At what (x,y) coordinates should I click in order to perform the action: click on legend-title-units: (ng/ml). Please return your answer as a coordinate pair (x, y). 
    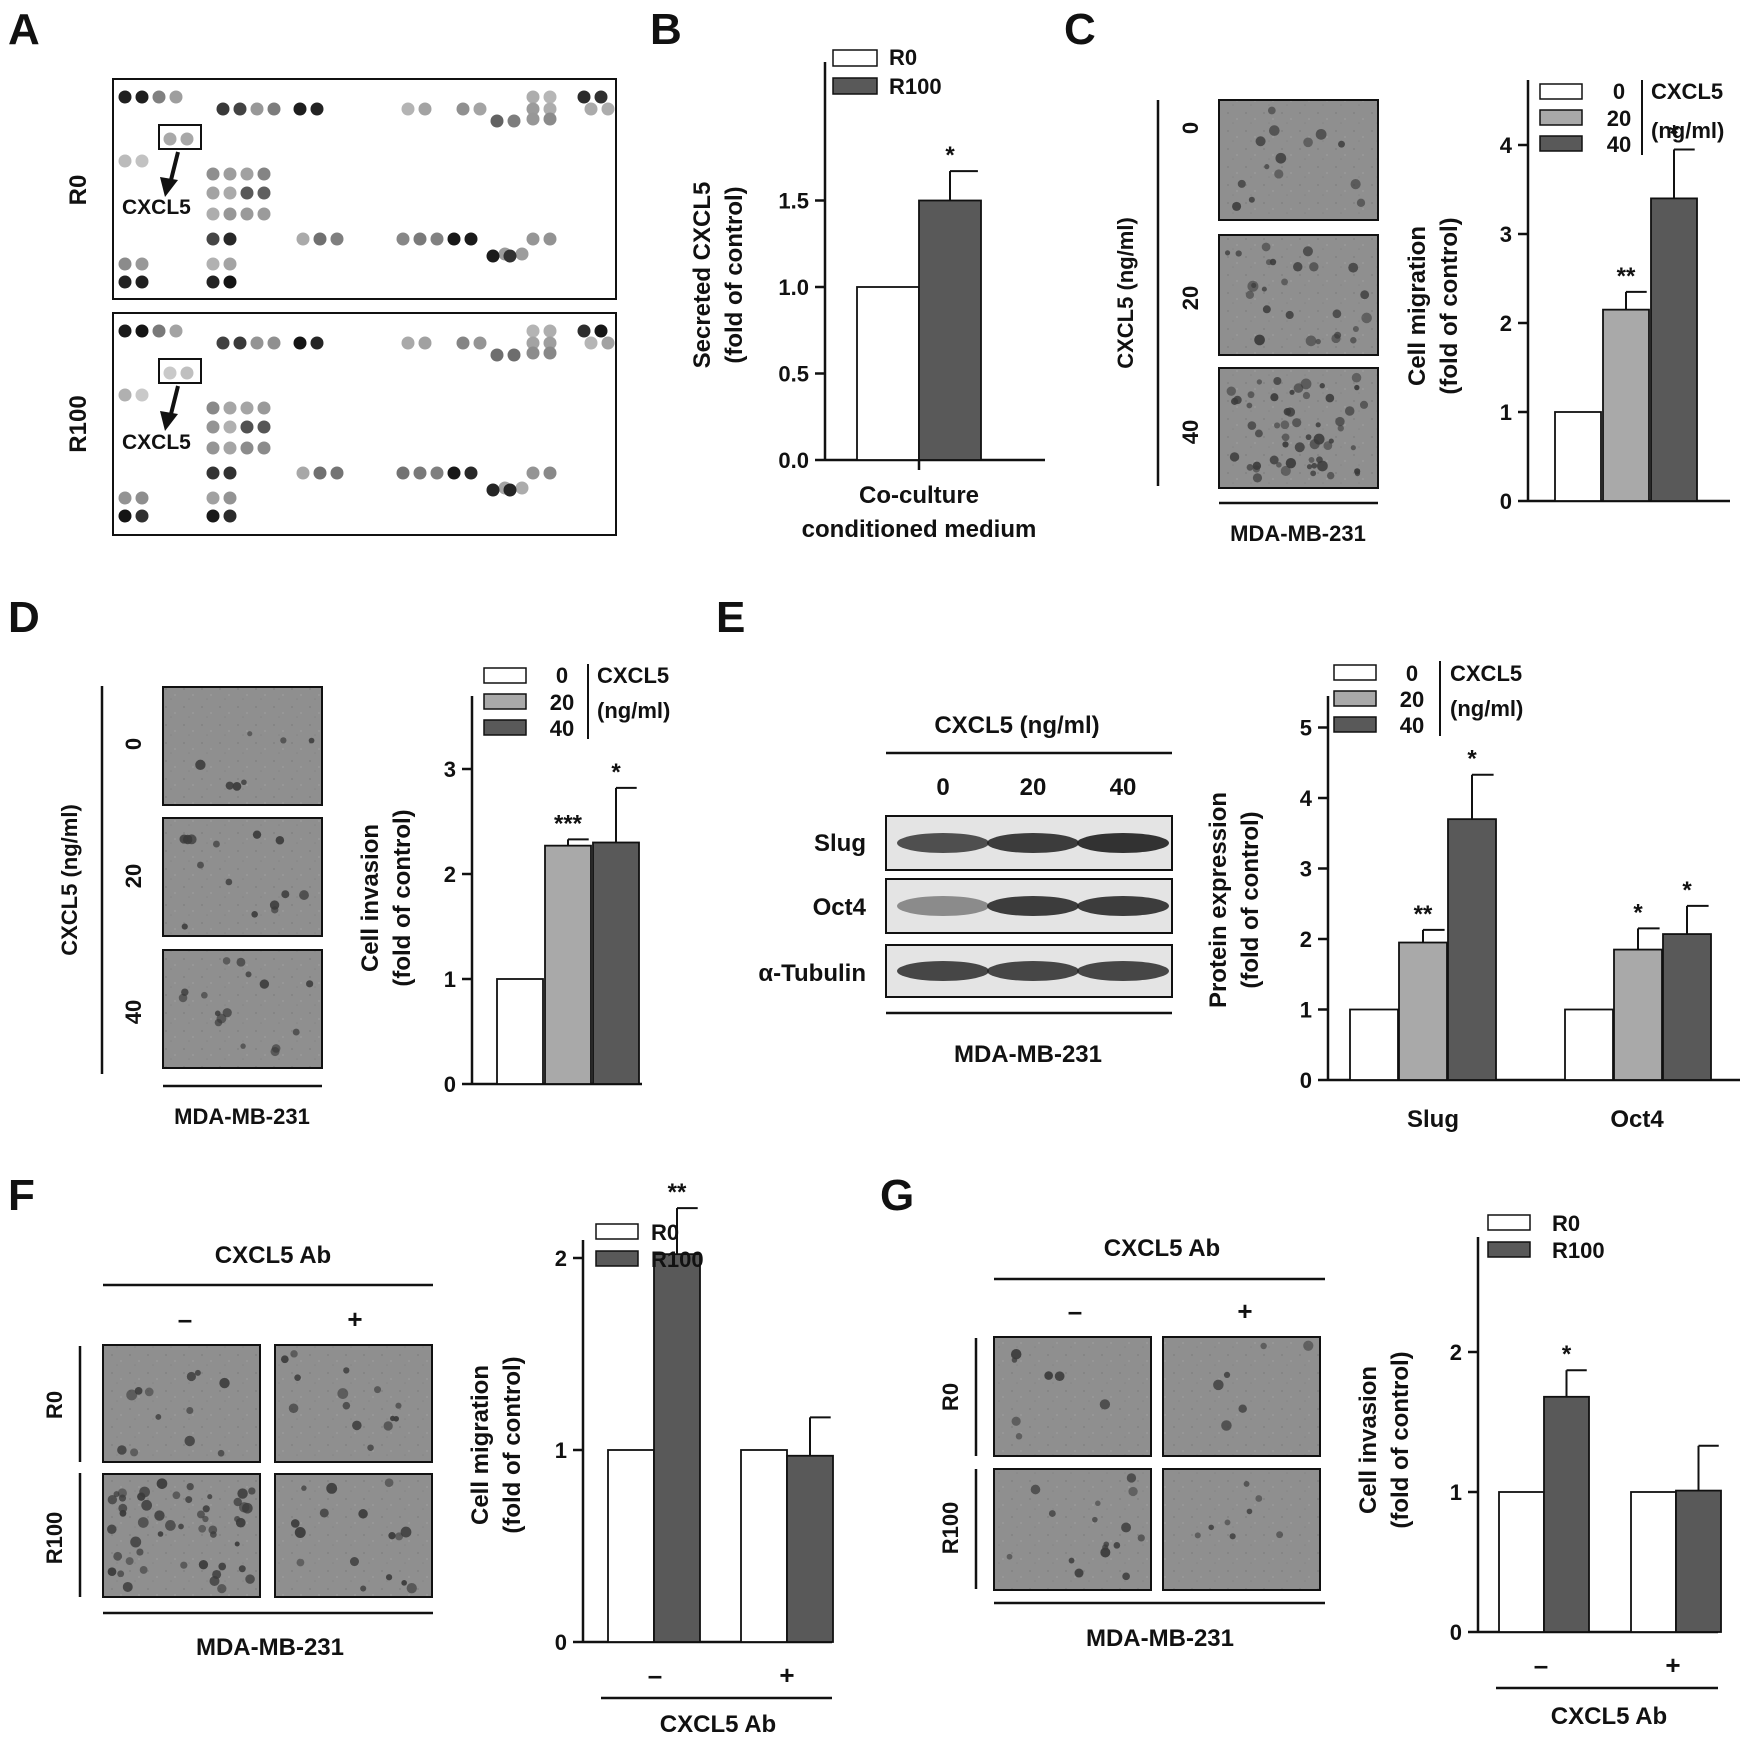
    Looking at the image, I should click on (1687, 130).